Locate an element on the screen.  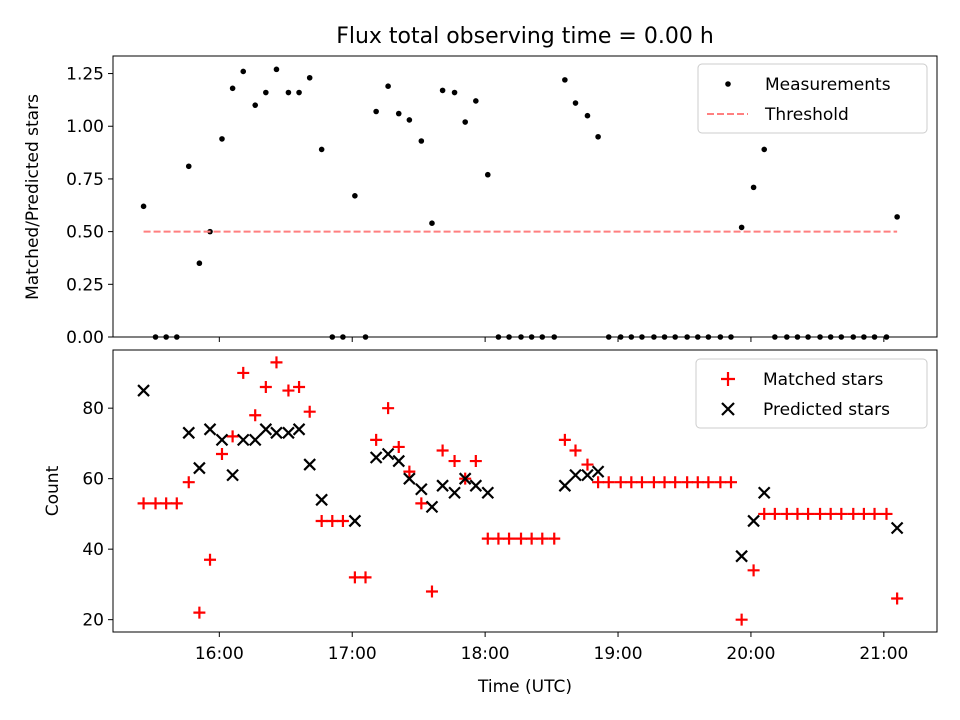
legend-matched-marker is located at coordinates (728, 379).